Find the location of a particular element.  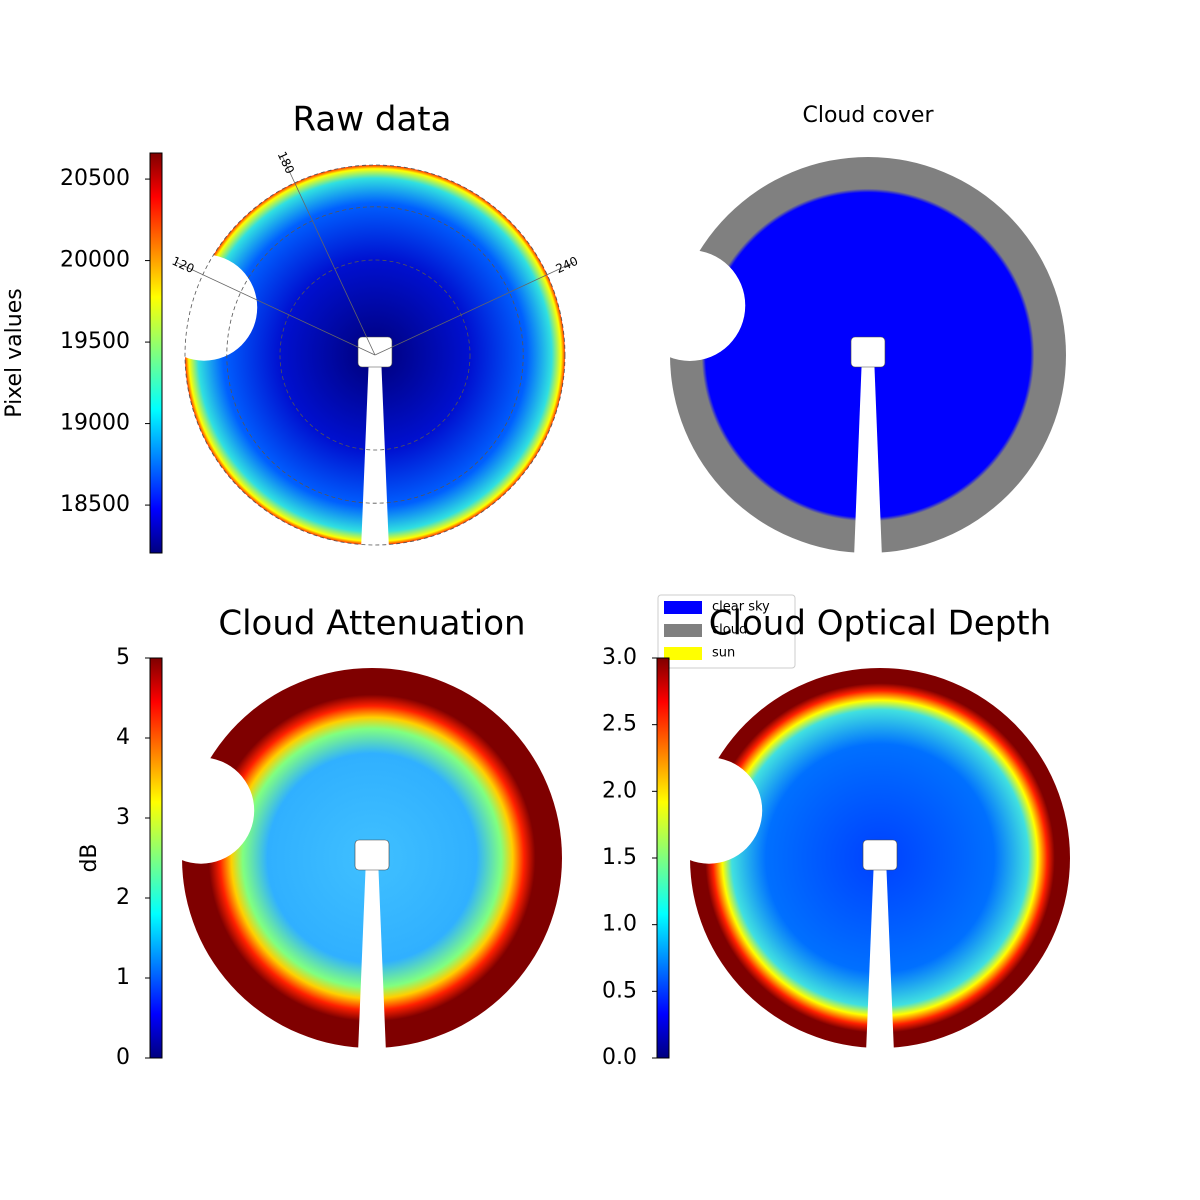

legend: clear sky cloud sun is located at coordinates (726, 631).